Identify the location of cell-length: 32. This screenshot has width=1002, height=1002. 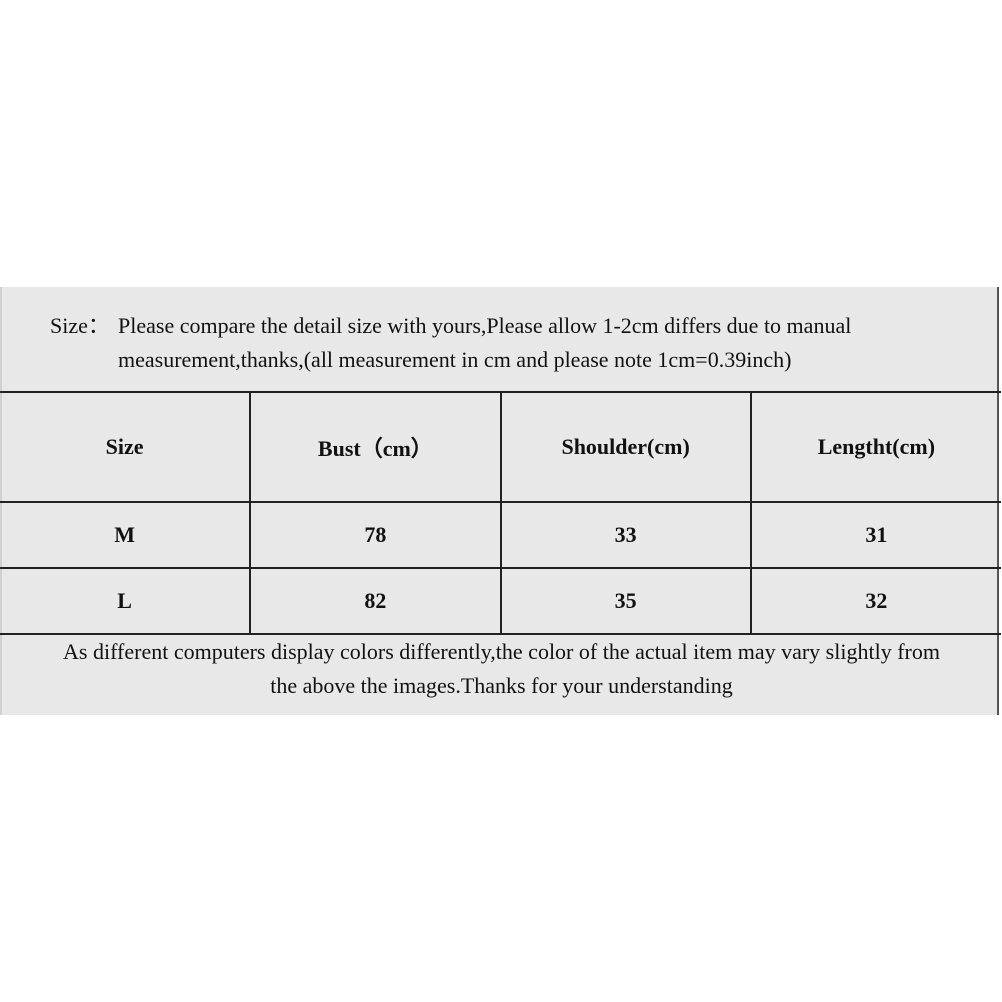
(875, 601).